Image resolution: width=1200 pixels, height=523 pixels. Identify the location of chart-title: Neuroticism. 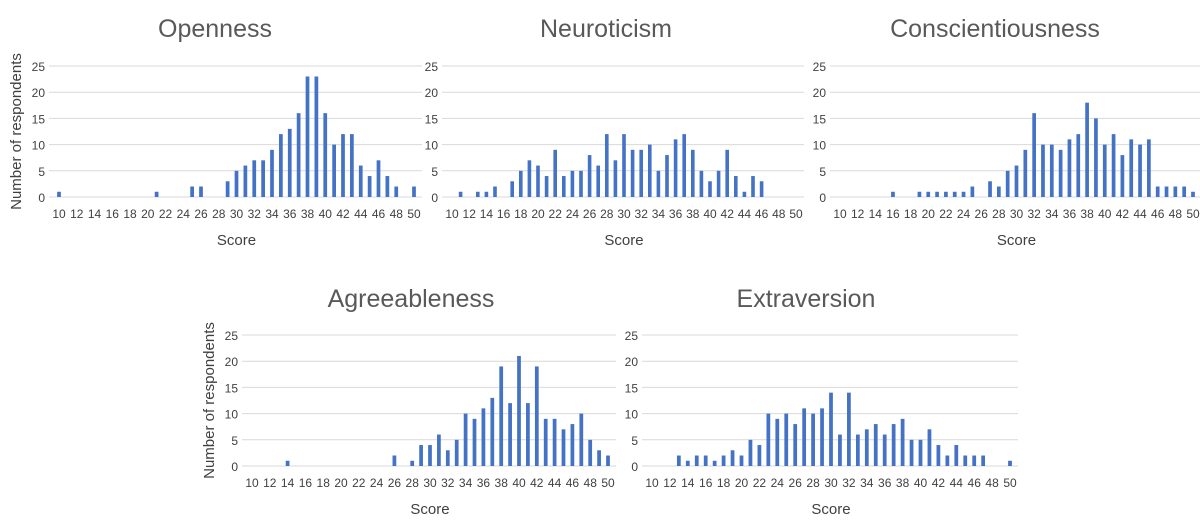
(606, 29).